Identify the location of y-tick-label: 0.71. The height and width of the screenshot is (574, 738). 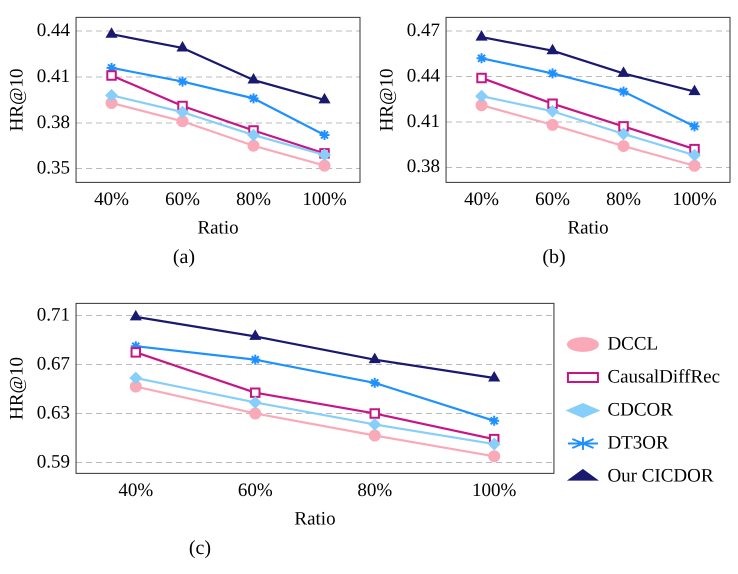
(53, 315).